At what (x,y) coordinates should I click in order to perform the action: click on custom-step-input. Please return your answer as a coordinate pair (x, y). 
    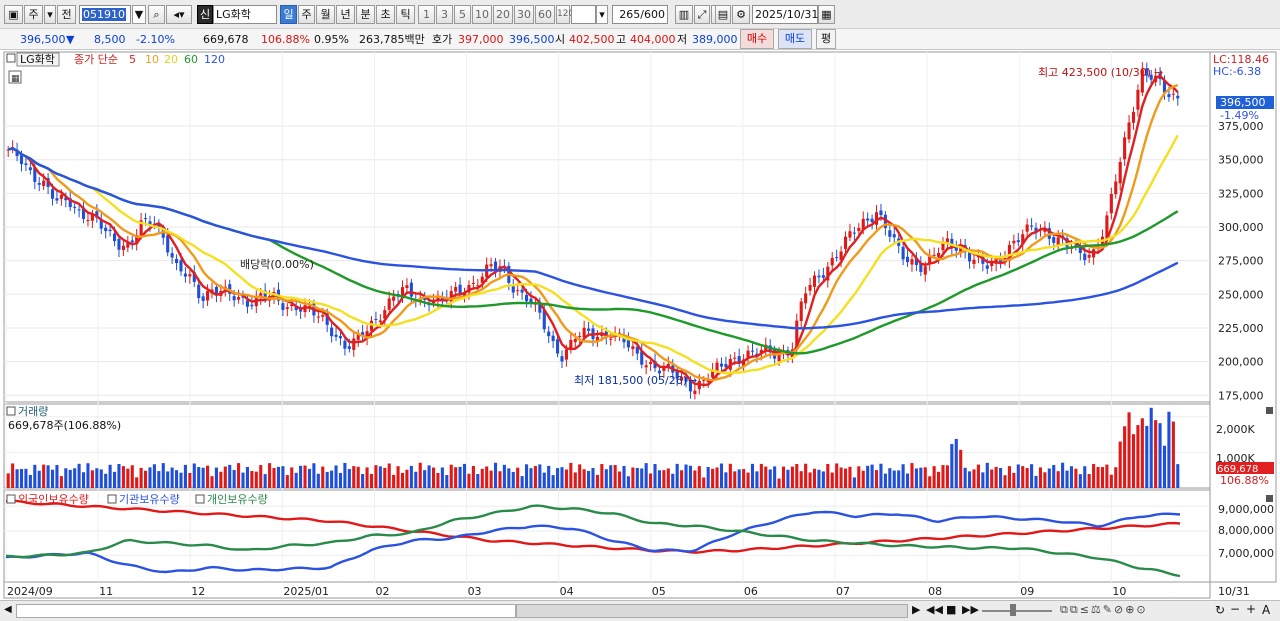
    Looking at the image, I should click on (583, 14).